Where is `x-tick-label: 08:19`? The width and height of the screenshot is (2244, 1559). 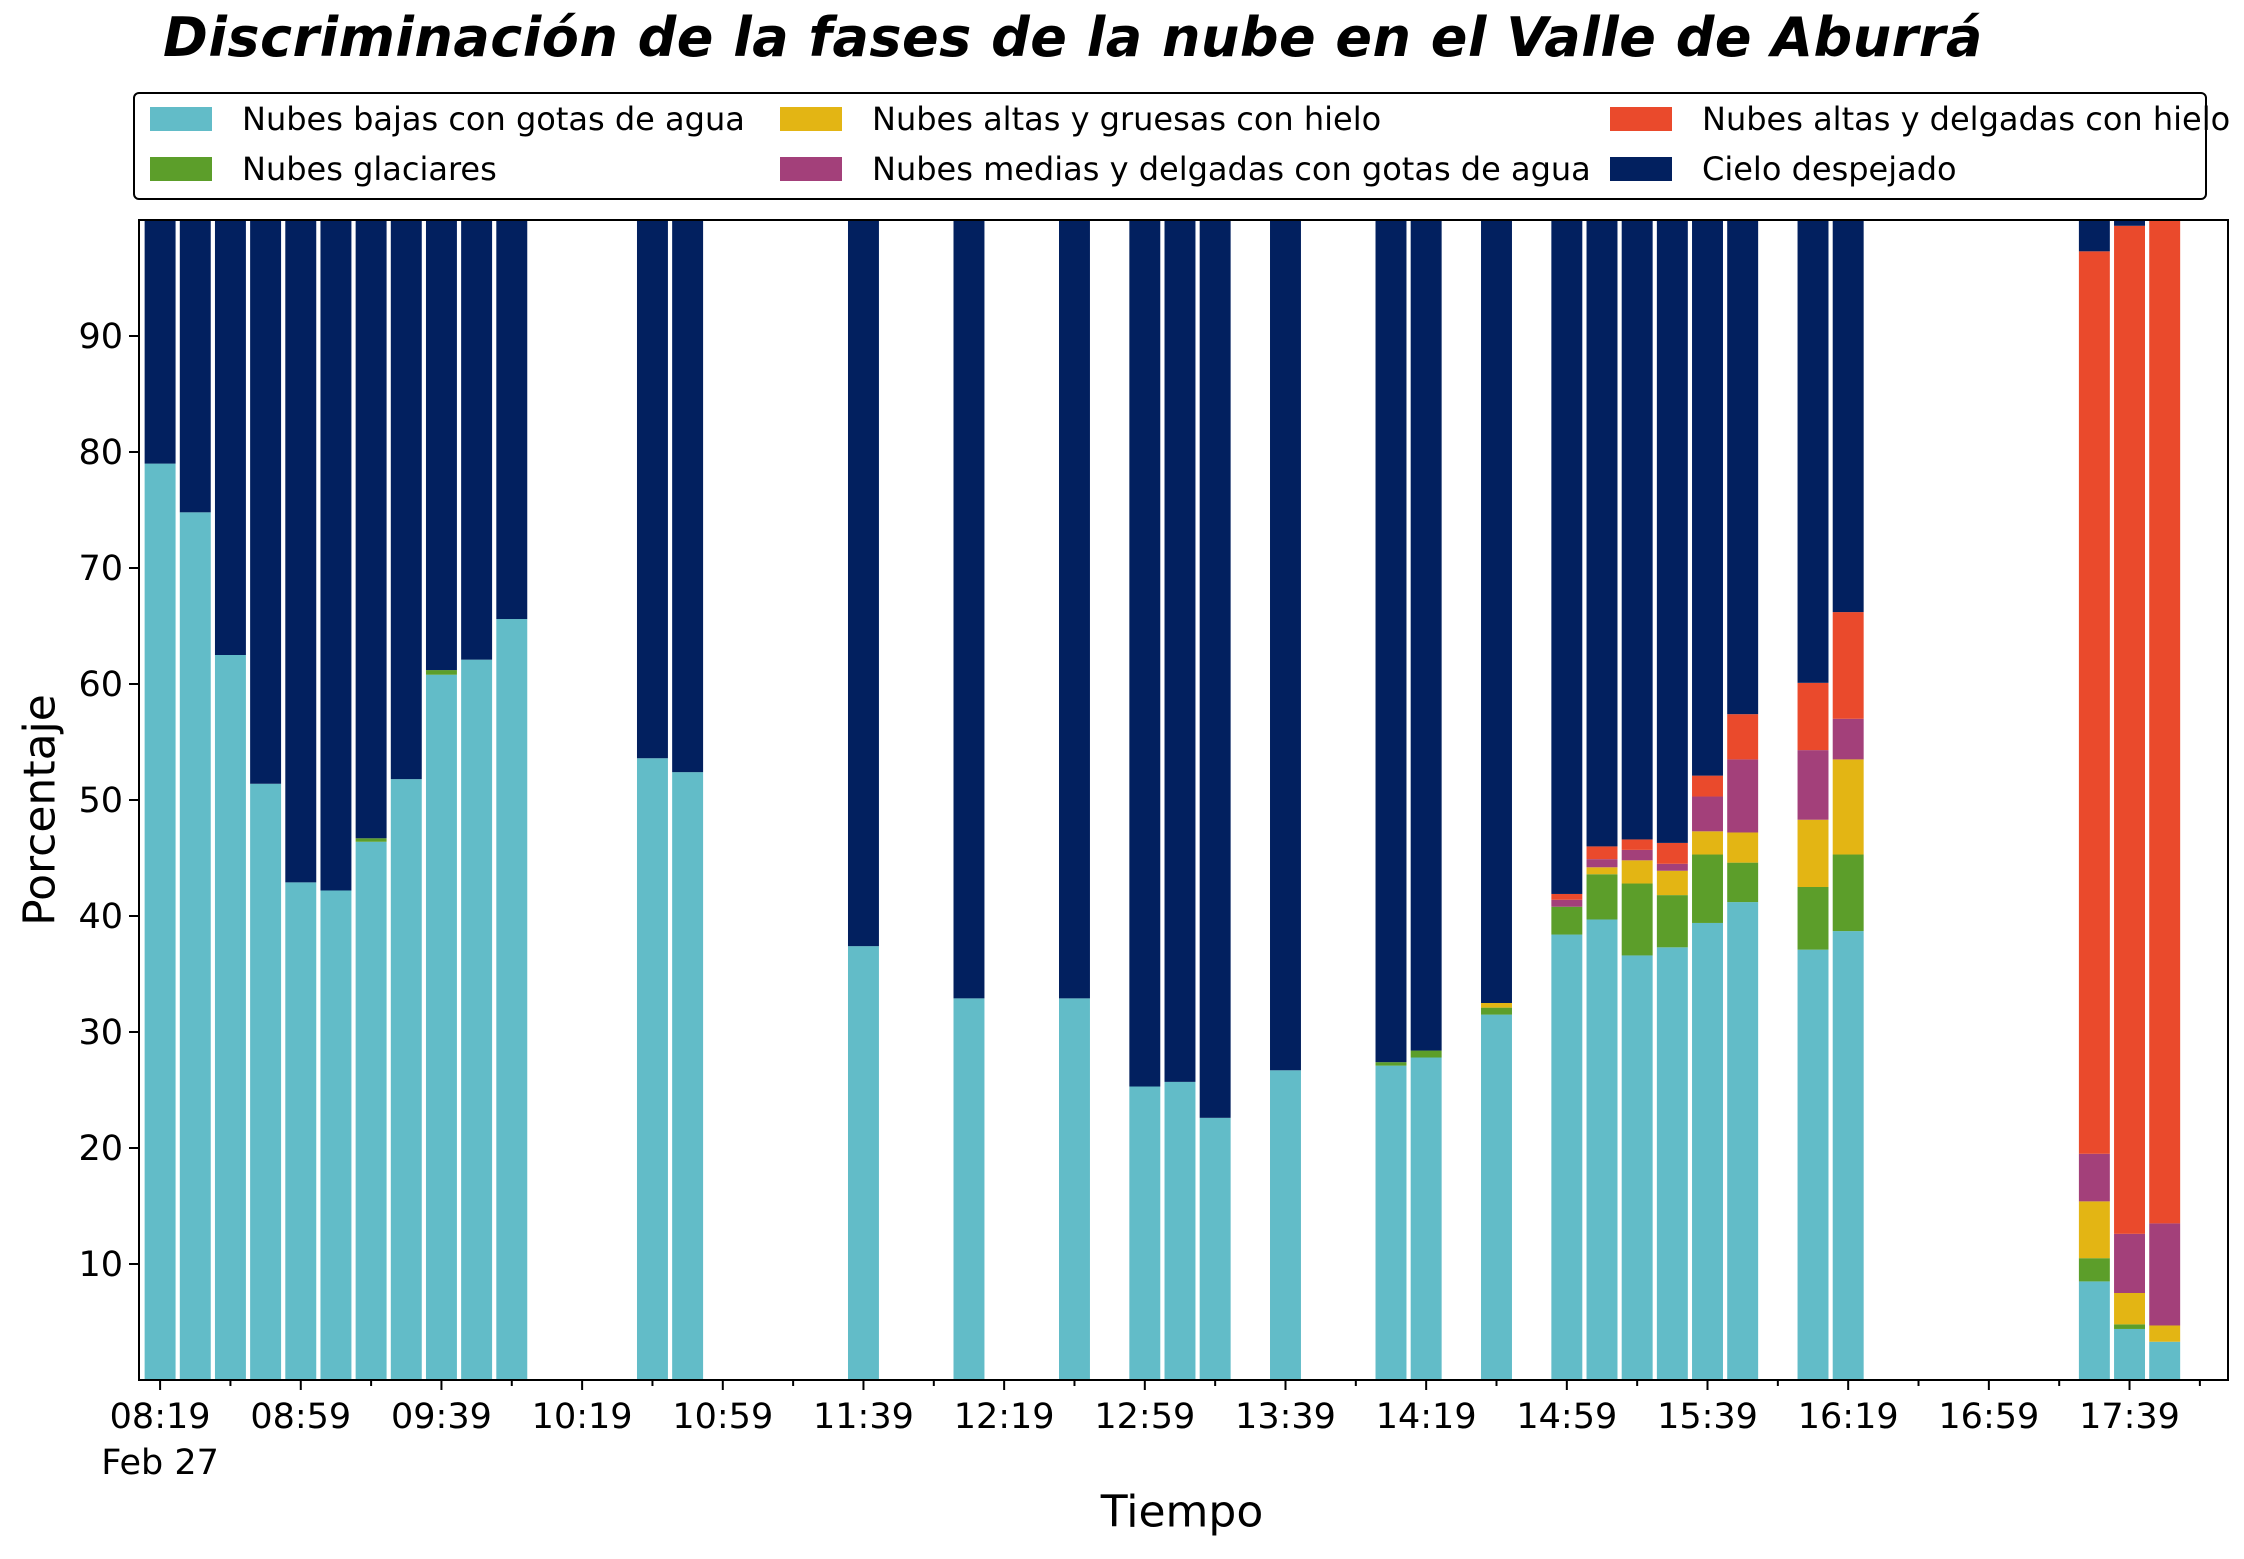 x-tick-label: 08:19 is located at coordinates (160, 1417).